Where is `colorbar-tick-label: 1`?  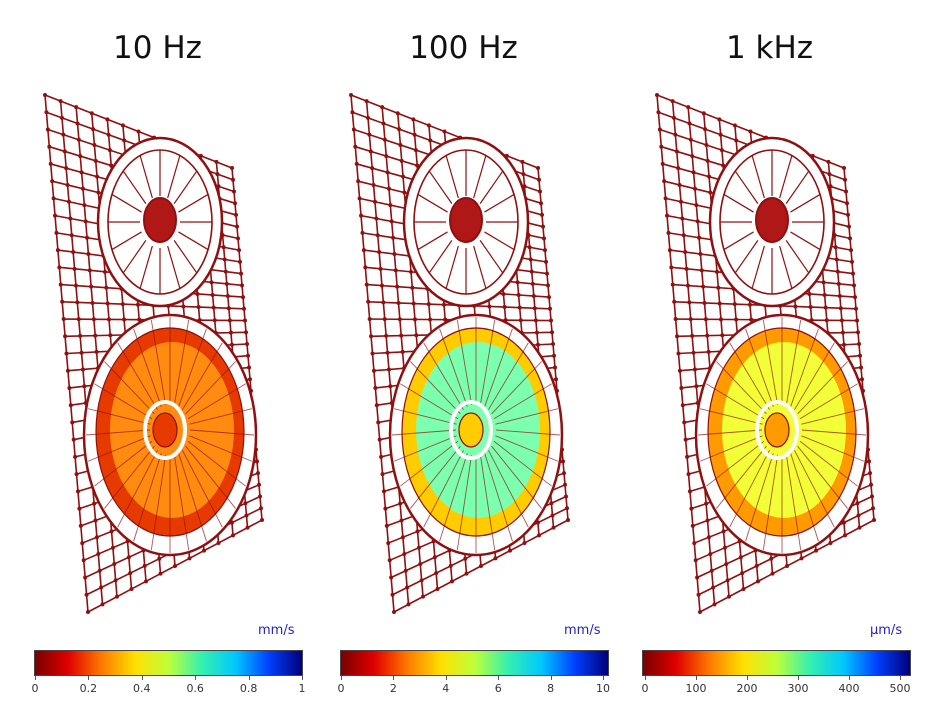 colorbar-tick-label: 1 is located at coordinates (302, 688).